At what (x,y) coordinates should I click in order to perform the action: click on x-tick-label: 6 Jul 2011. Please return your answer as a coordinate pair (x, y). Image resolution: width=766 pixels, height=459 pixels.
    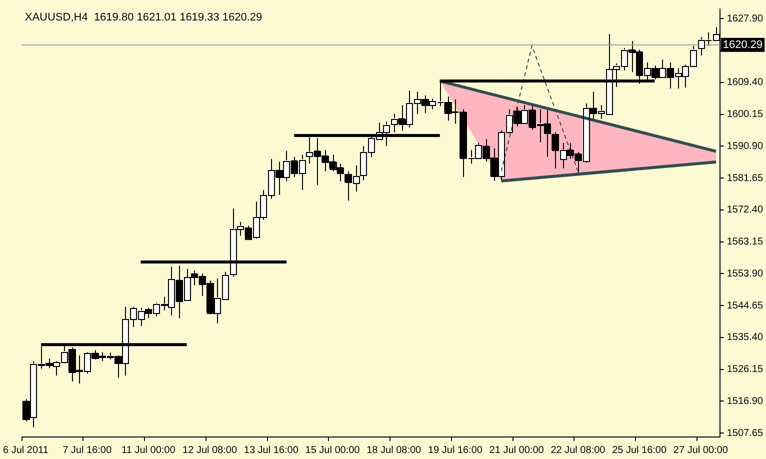
    Looking at the image, I should click on (26, 450).